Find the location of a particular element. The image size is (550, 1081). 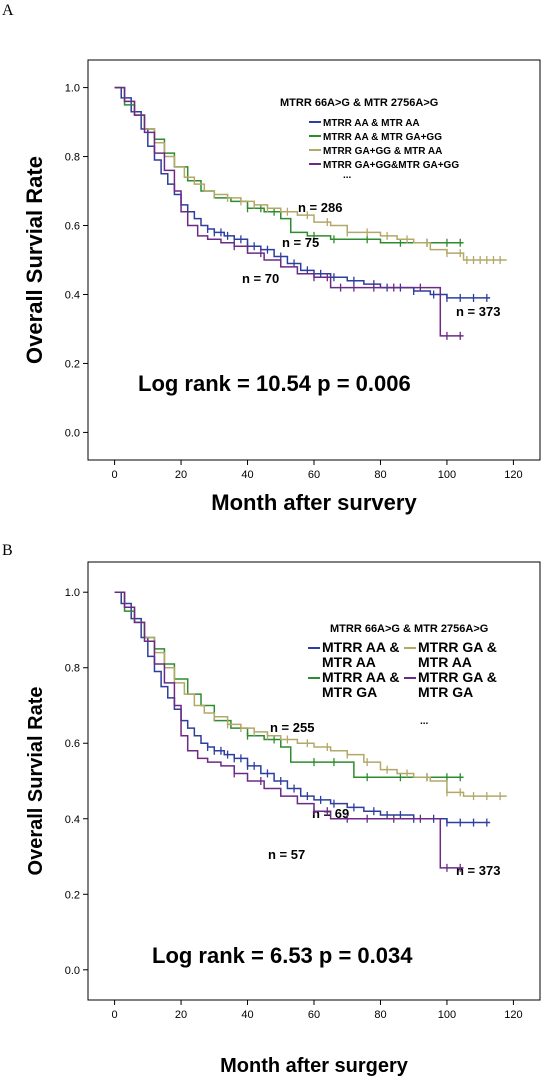

panel-label-a: A is located at coordinates (8, 10).